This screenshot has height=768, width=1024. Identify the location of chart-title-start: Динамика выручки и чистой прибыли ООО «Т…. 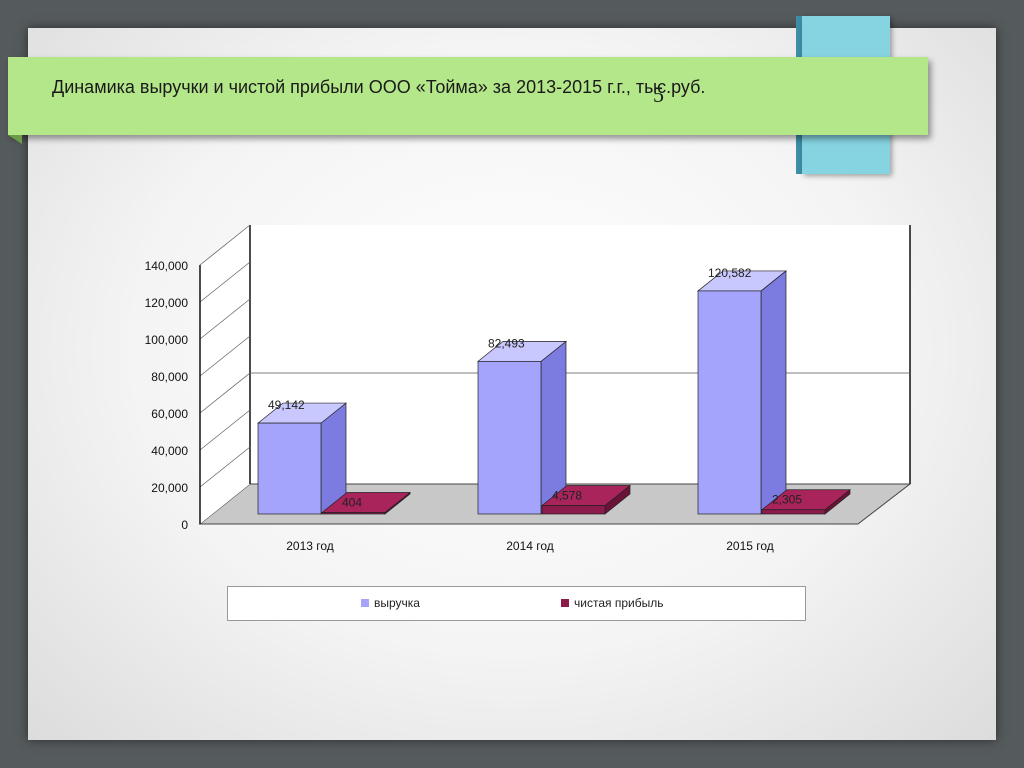
(327, 87).